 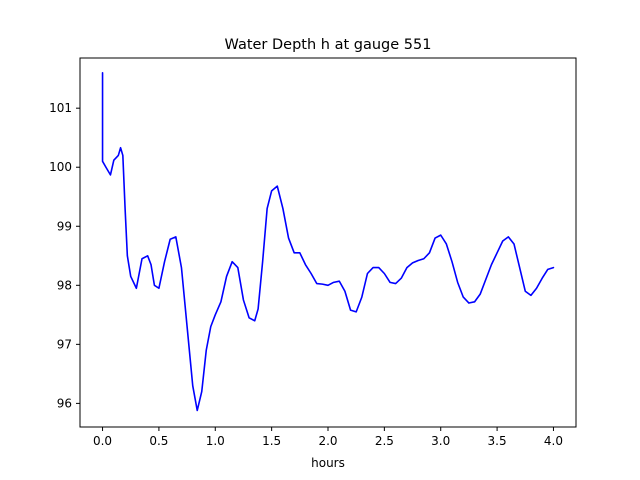 I want to click on y-axis: 96 97 98 99 100 101, so click(x=64, y=255).